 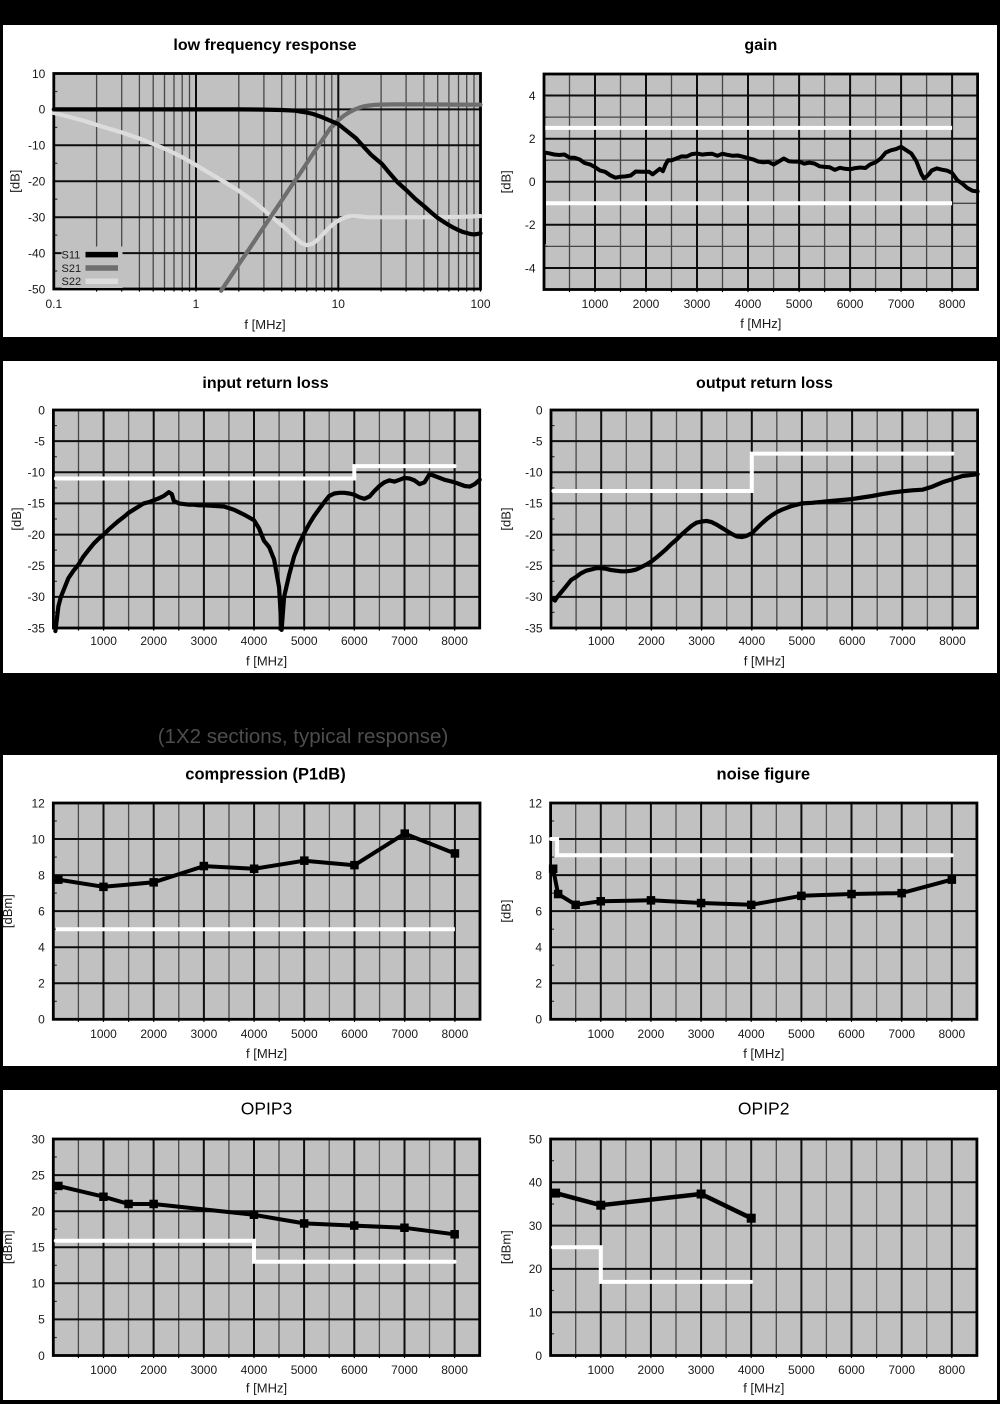 I want to click on svg-text: gain, so click(x=760, y=45).